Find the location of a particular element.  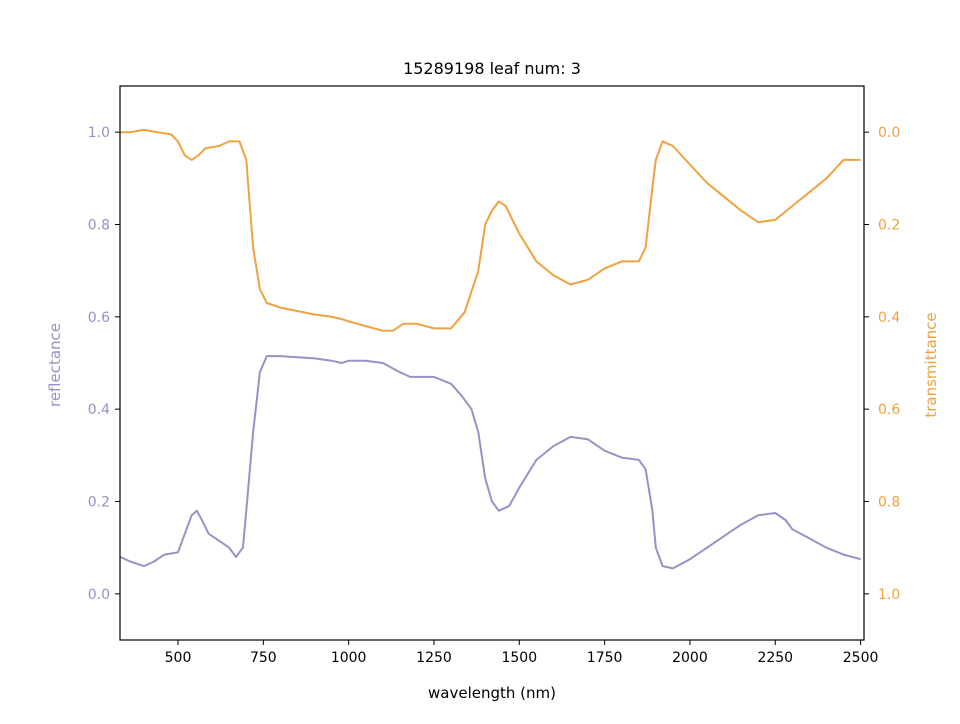

x-tick-label: 500 is located at coordinates (178, 658).